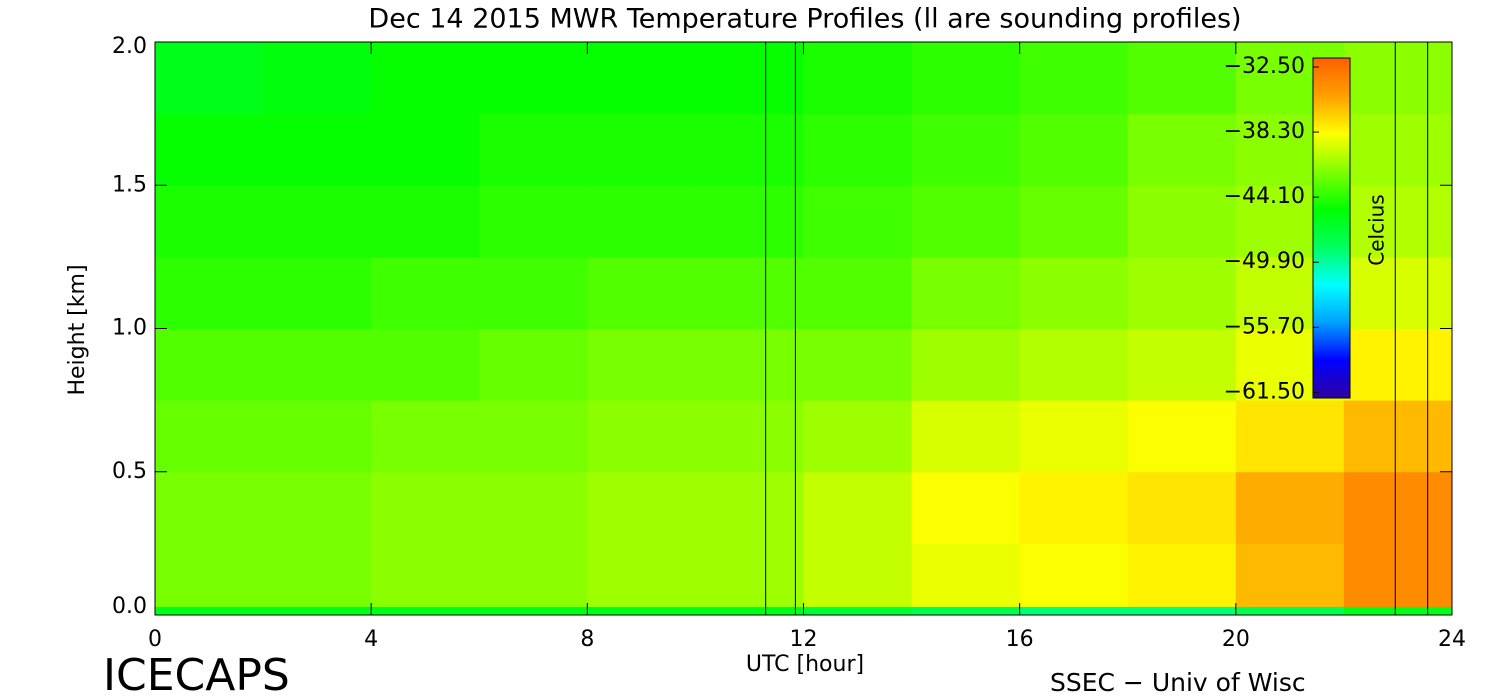 Image resolution: width=1500 pixels, height=700 pixels. Describe the element at coordinates (1331, 228) in the screenshot. I see `colorbar-frame` at that location.